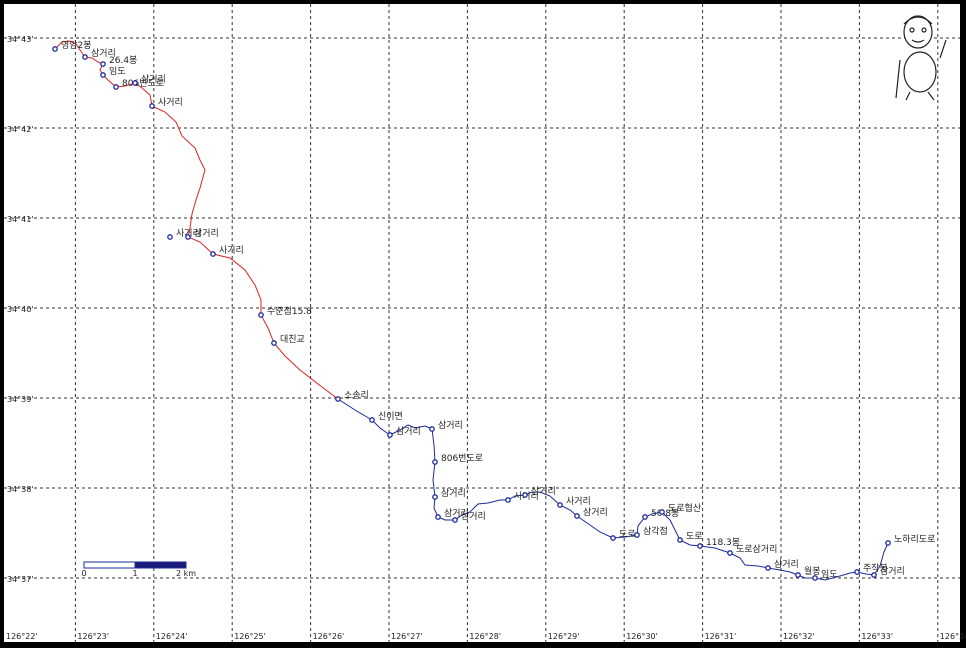 This screenshot has width=966, height=648. I want to click on lat-label: 34°40', so click(20, 309).